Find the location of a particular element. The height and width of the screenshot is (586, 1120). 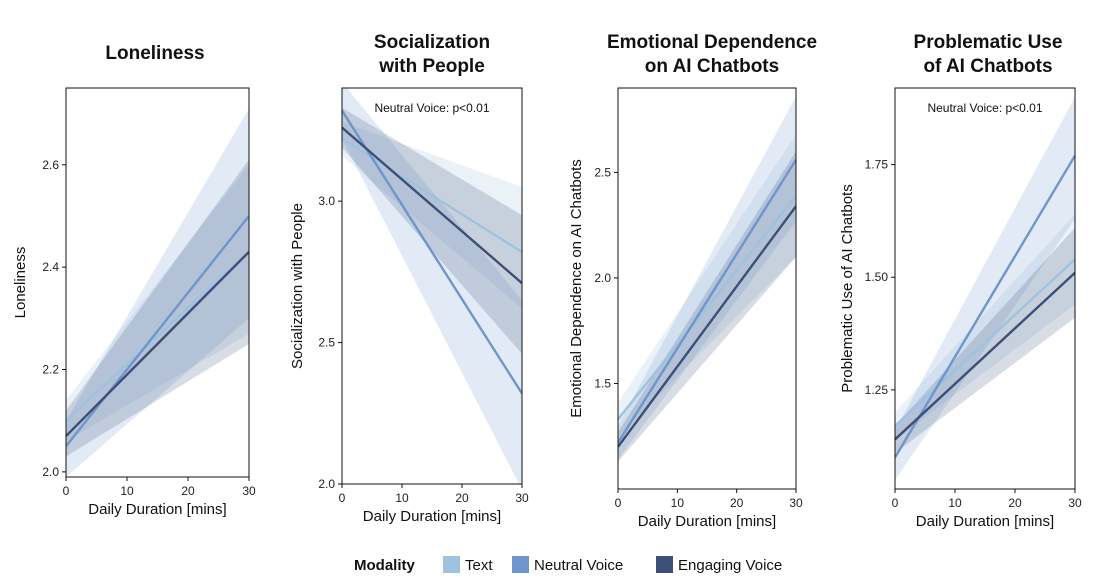

legend-title: Modality is located at coordinates (384, 565).